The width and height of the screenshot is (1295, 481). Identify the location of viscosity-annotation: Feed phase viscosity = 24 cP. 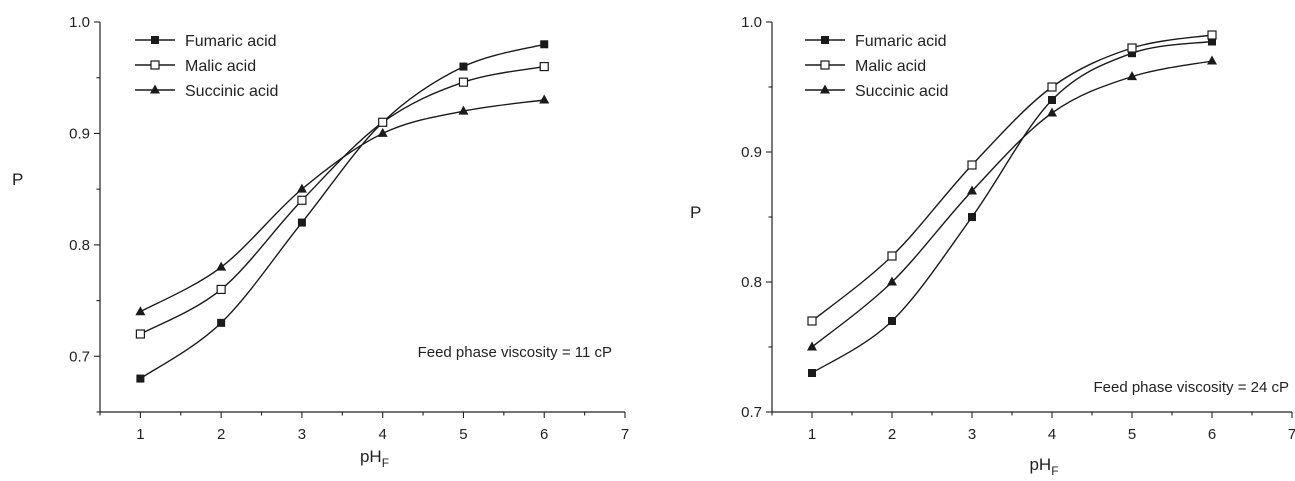
(1191, 387).